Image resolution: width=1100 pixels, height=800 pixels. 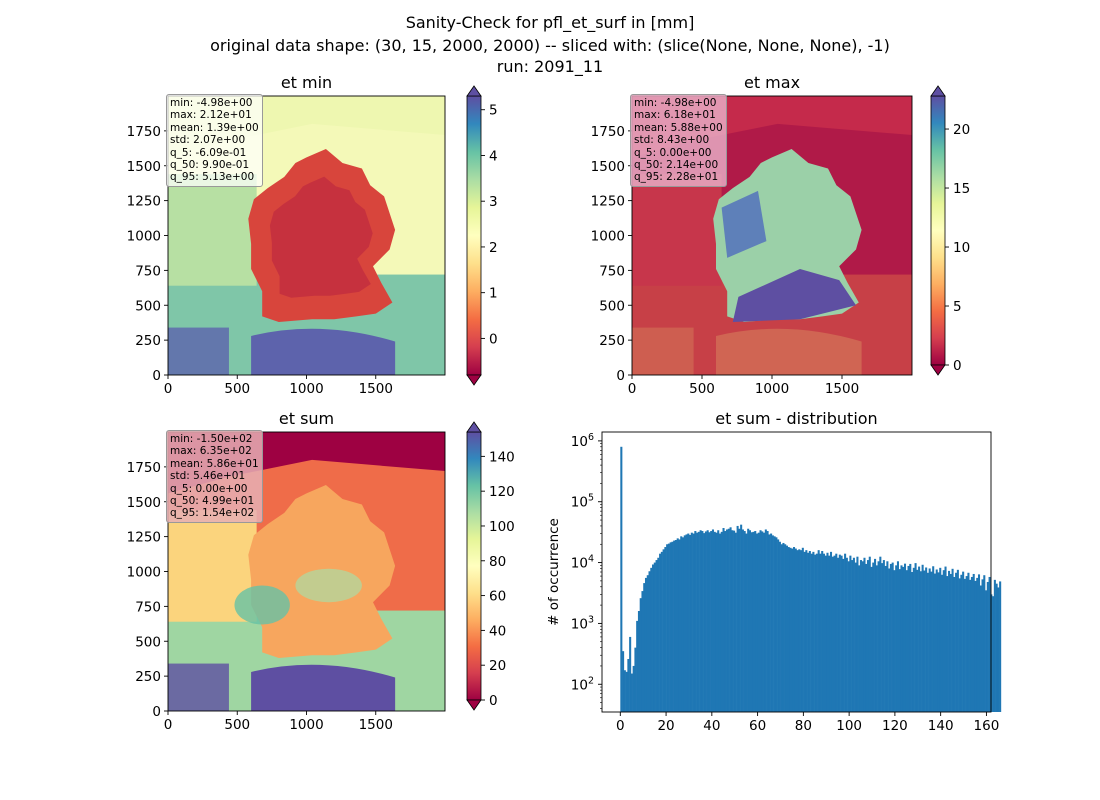 I want to click on x-tick-label: 80, so click(x=803, y=726).